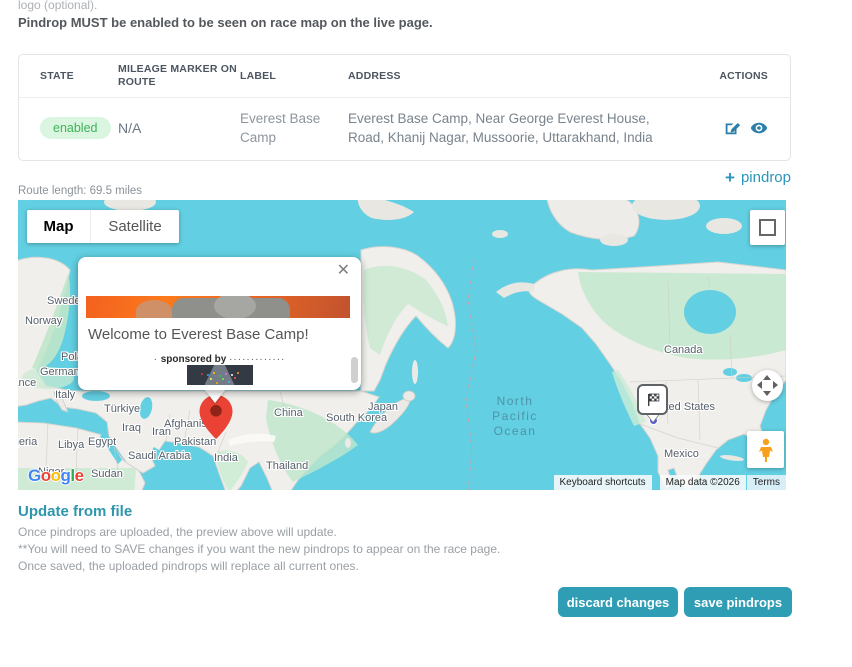 The width and height of the screenshot is (852, 667). I want to click on map-label-north-pacific-ocean: North Pacific Ocean, so click(515, 416).